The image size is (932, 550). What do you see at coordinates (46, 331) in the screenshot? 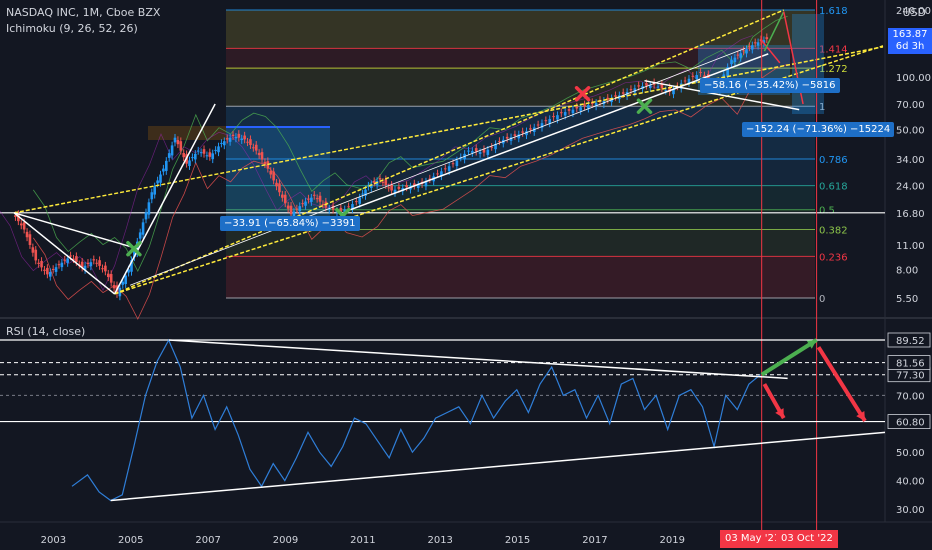
I see `rsi-indicator-label: RSI (14, close)` at bounding box center [46, 331].